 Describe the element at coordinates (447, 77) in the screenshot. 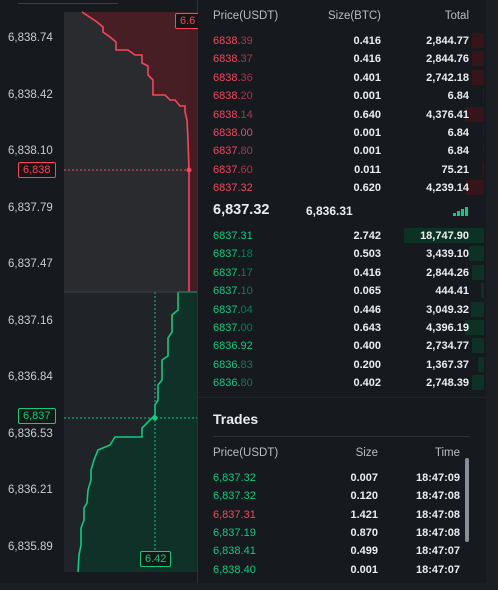

I see `ask-total: 2,742.18` at that location.